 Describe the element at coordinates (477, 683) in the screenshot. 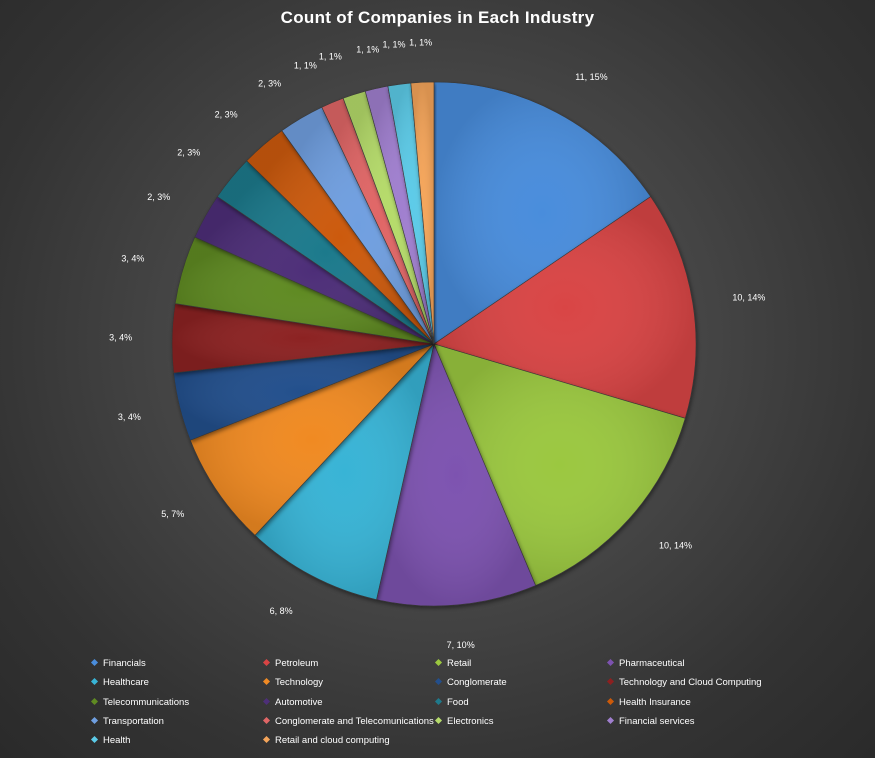

I see `legend-label: Conglomerate` at that location.